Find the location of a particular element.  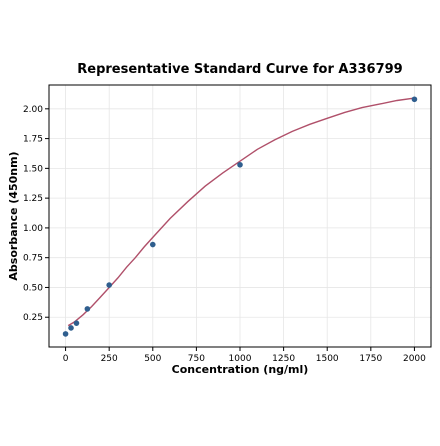

x-axis-label: Concentration (ng/ml) is located at coordinates (240, 369).